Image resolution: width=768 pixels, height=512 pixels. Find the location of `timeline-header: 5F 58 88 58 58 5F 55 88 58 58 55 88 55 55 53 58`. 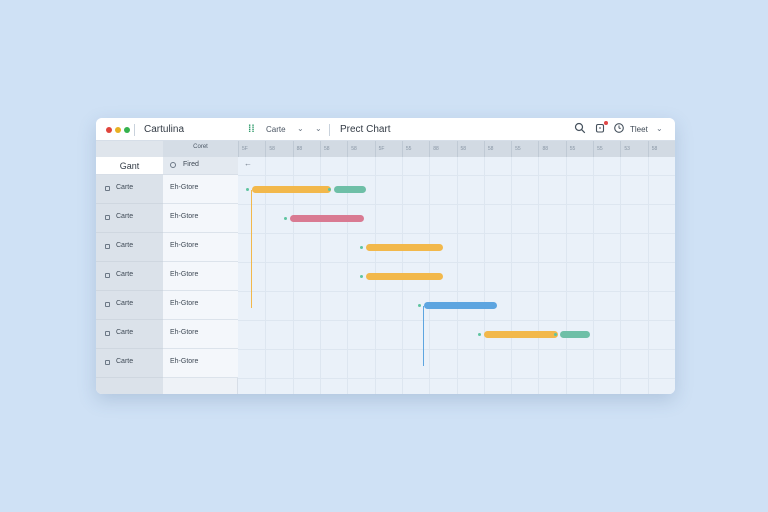

timeline-header: 5F 58 88 58 58 5F 55 88 58 58 55 88 55 55 53 58 is located at coordinates (456, 149).